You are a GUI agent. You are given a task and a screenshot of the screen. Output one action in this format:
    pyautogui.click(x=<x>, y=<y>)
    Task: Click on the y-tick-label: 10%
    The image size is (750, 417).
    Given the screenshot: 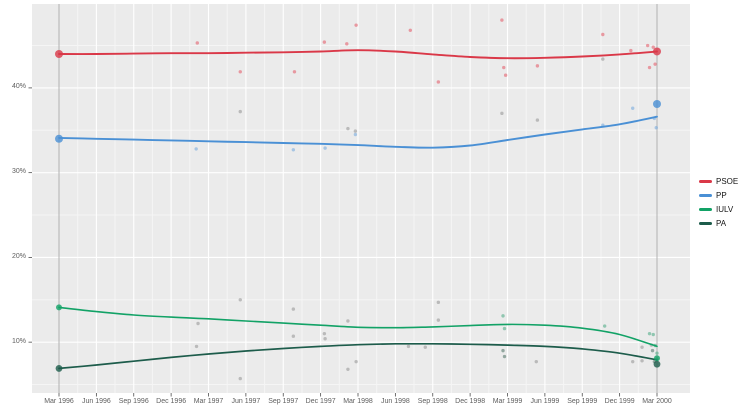 What is the action you would take?
    pyautogui.click(x=18, y=341)
    